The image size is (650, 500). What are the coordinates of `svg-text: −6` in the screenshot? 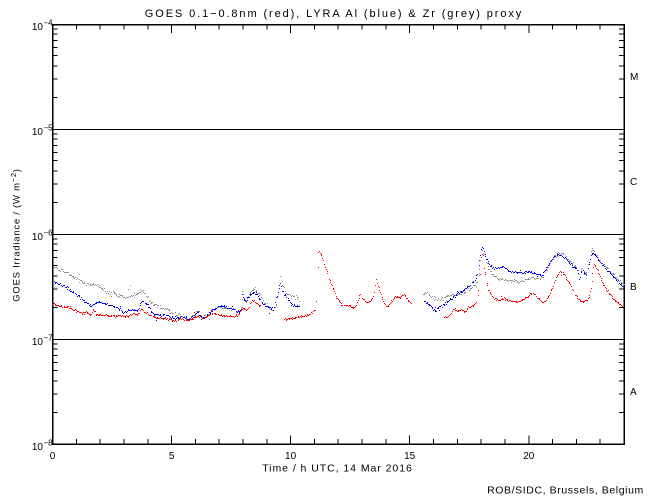 It's located at (49, 233).